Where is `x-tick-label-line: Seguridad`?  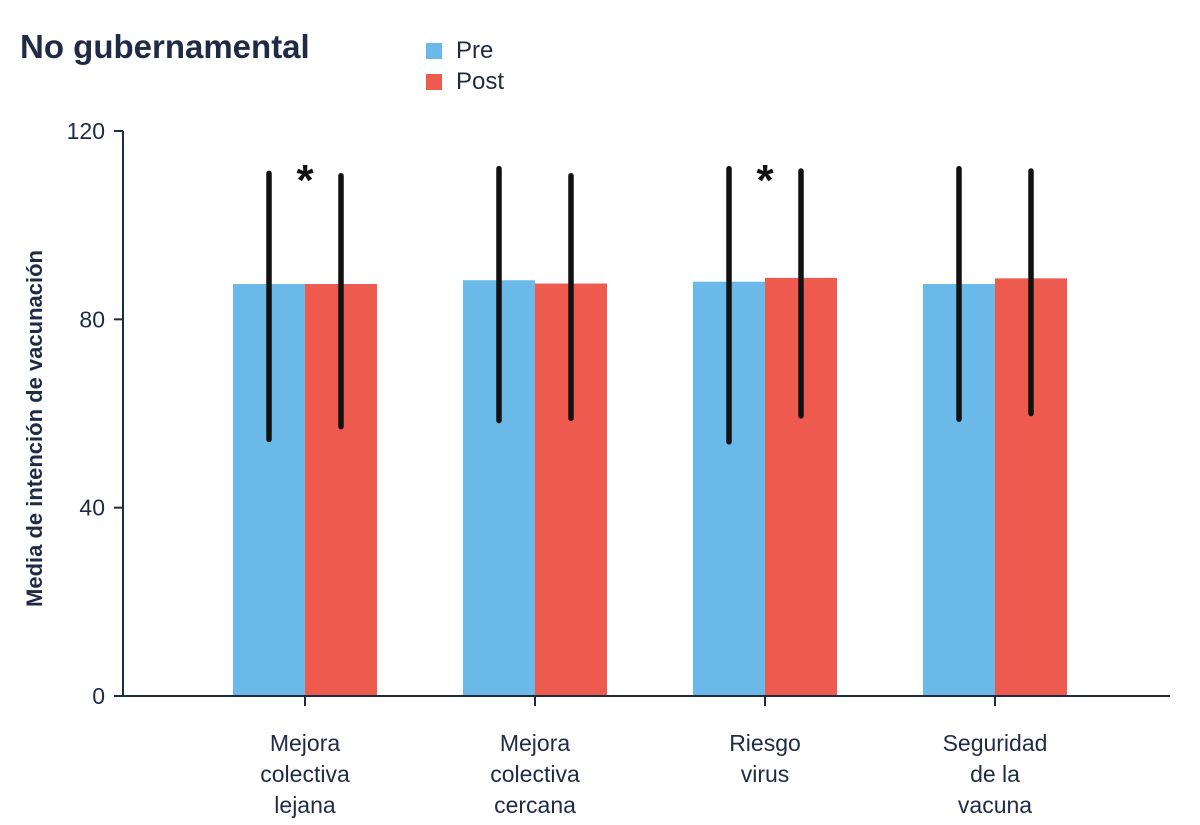
x-tick-label-line: Seguridad is located at coordinates (995, 743).